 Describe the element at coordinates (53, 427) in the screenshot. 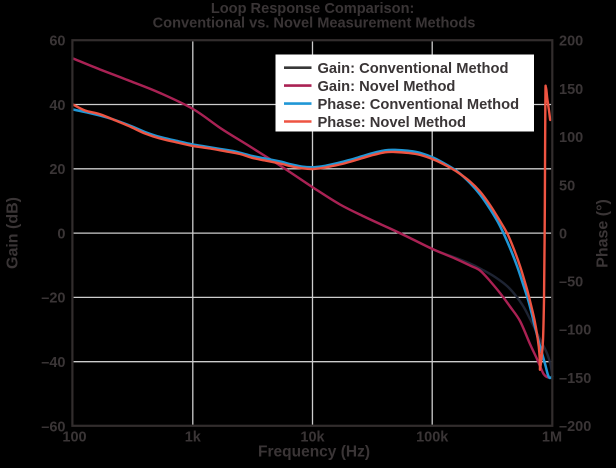

I see `svg-text: –60` at that location.